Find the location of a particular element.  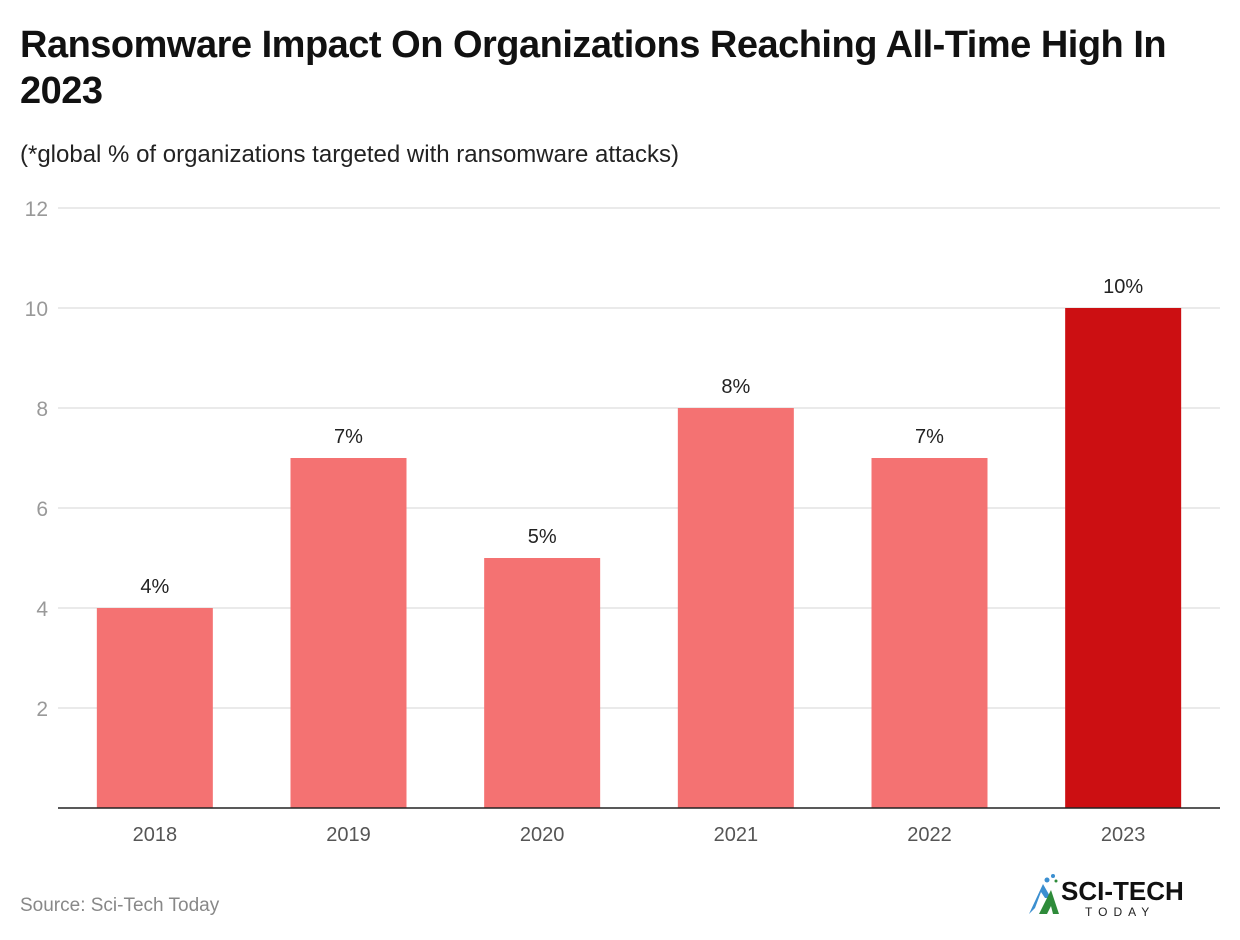

y-tick-label: 2 is located at coordinates (42, 709).